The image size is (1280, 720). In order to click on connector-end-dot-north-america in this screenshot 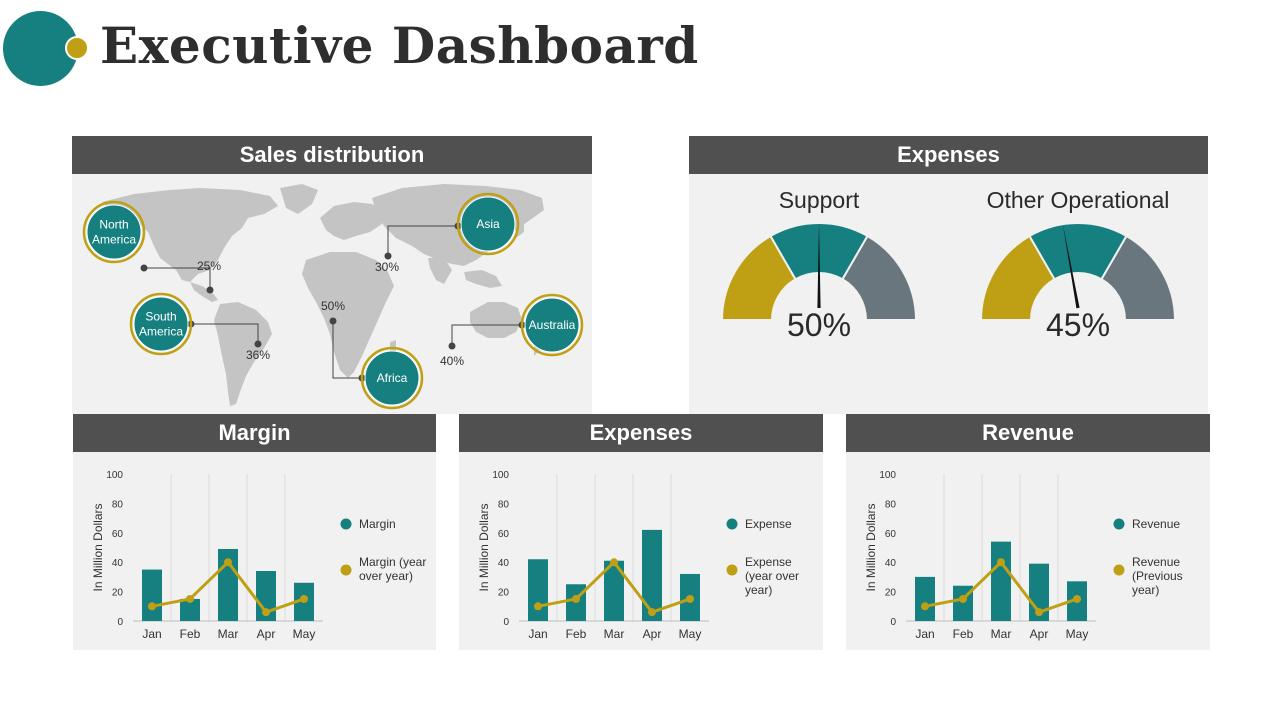, I will do `click(210, 290)`.